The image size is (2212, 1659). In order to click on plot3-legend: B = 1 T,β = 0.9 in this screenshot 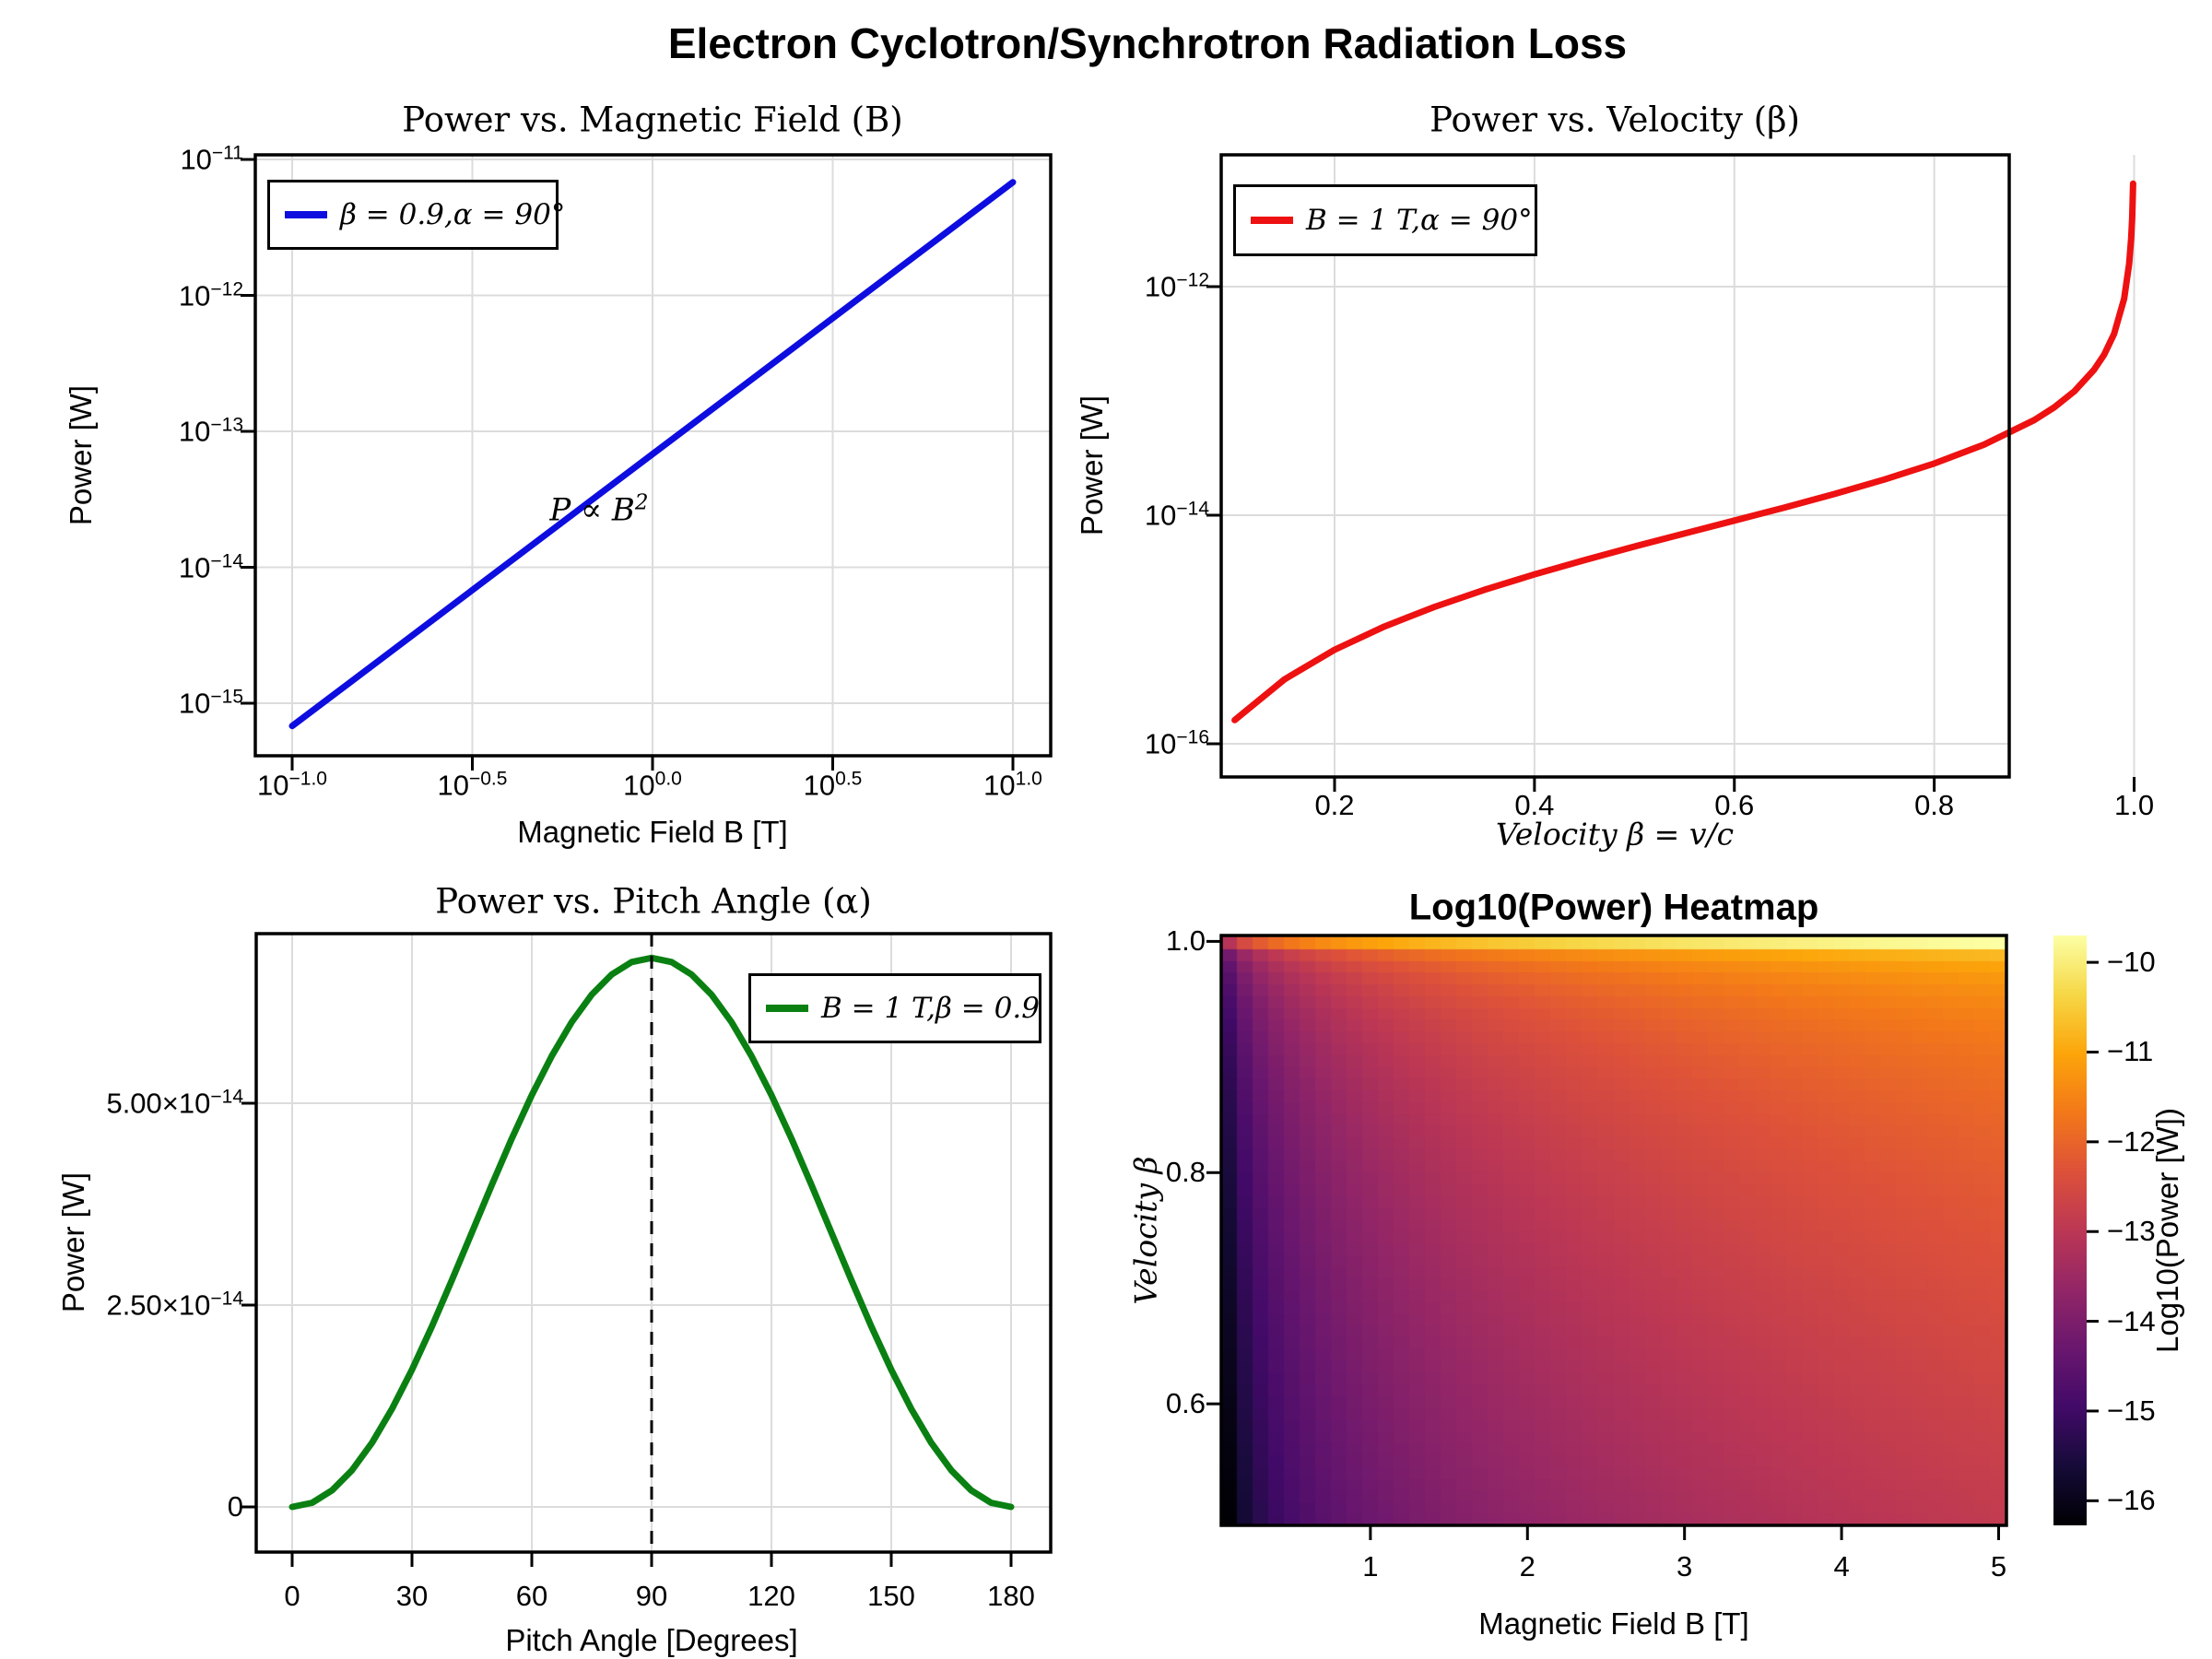, I will do `click(894, 1008)`.